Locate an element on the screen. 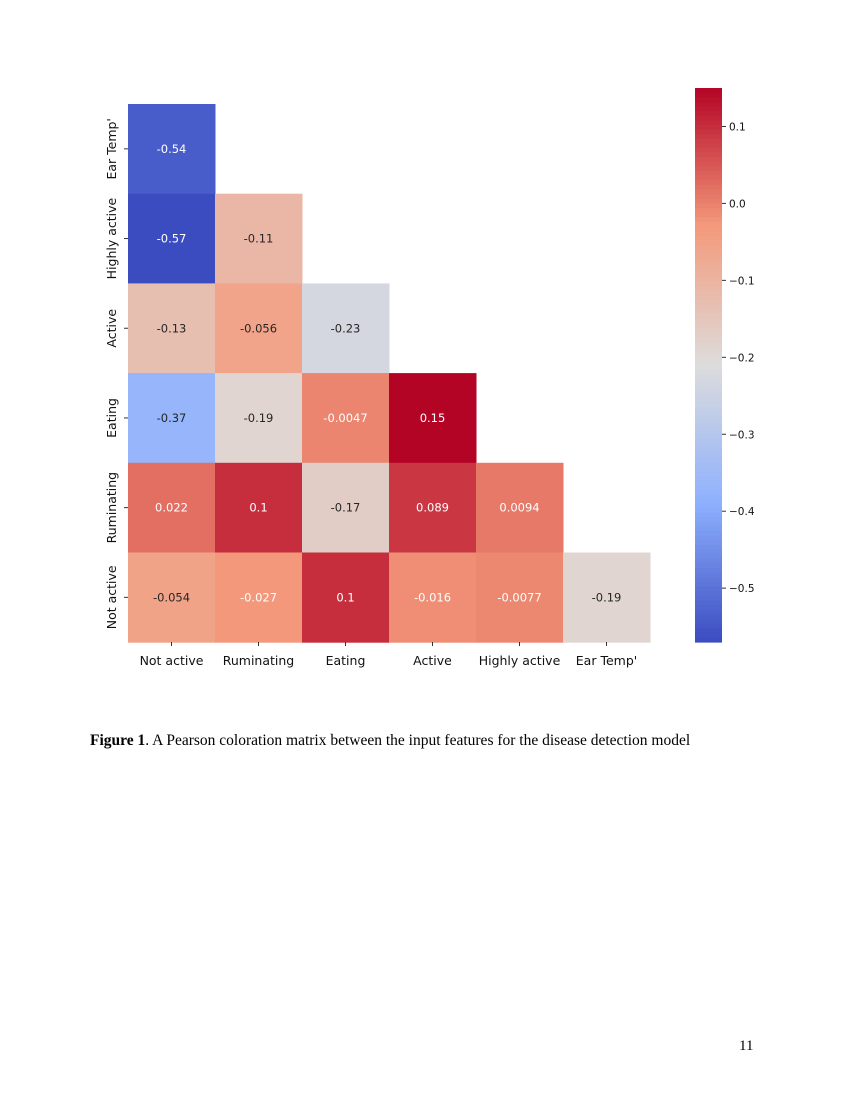 Image resolution: width=850 pixels, height=1100 pixels. cell-value-label: -0.027 is located at coordinates (258, 597).